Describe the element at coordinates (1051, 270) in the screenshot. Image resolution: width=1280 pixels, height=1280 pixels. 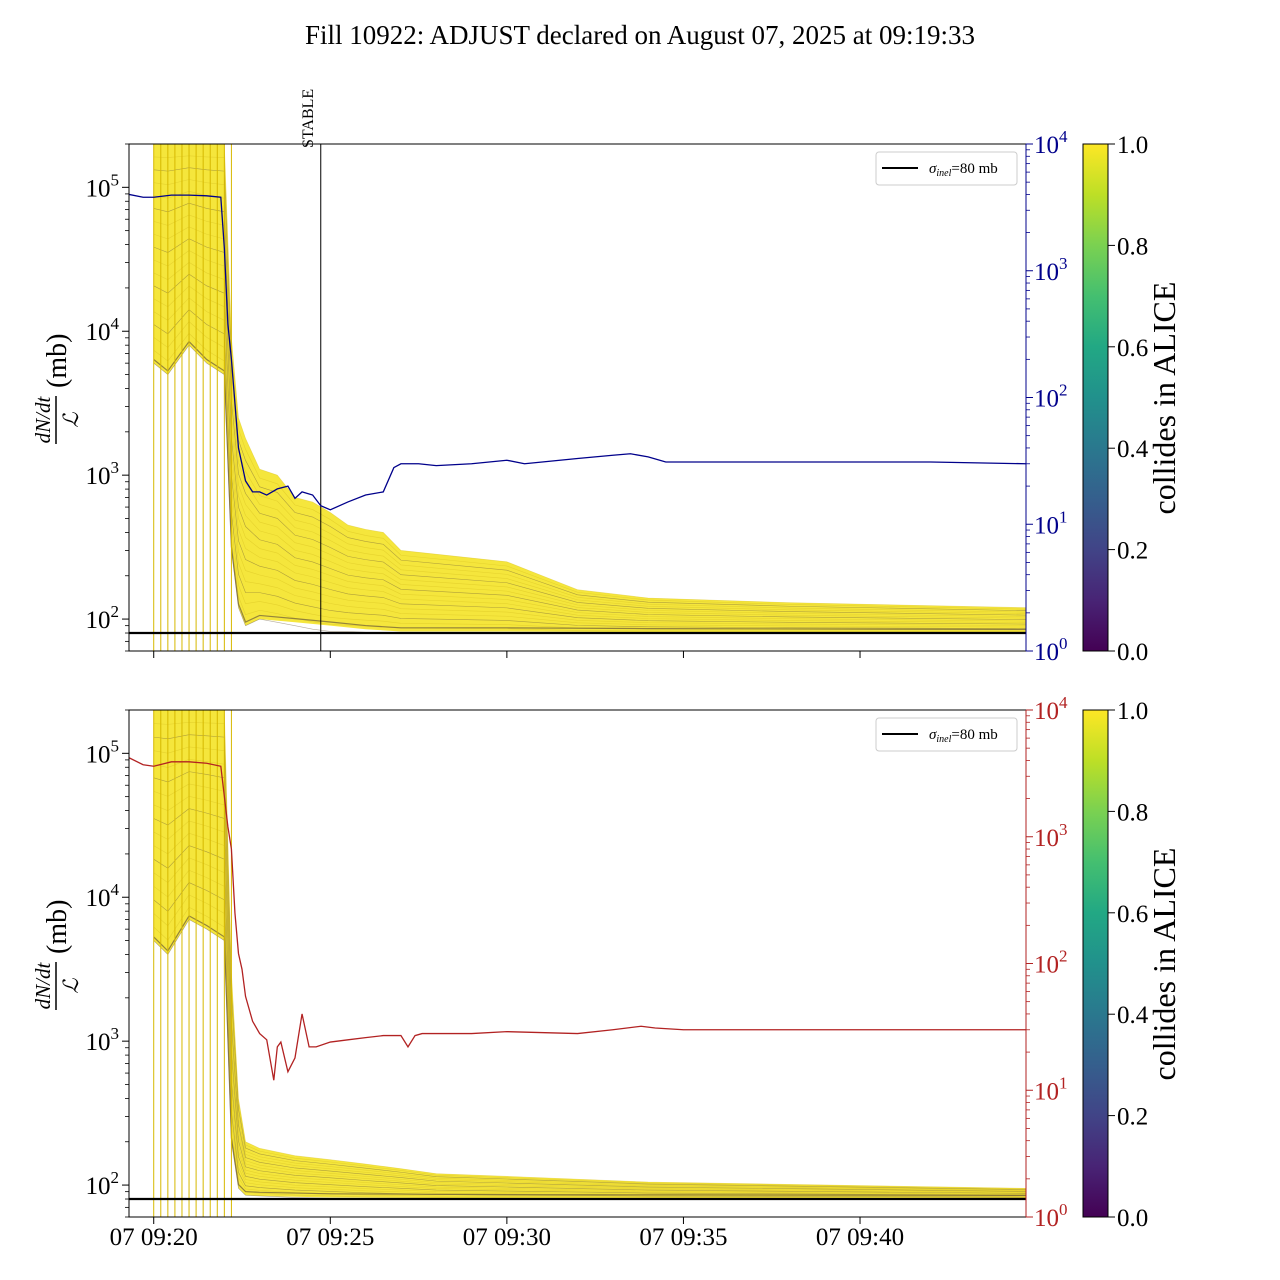
I see `upper-right-tick-label-3: 10³` at that location.